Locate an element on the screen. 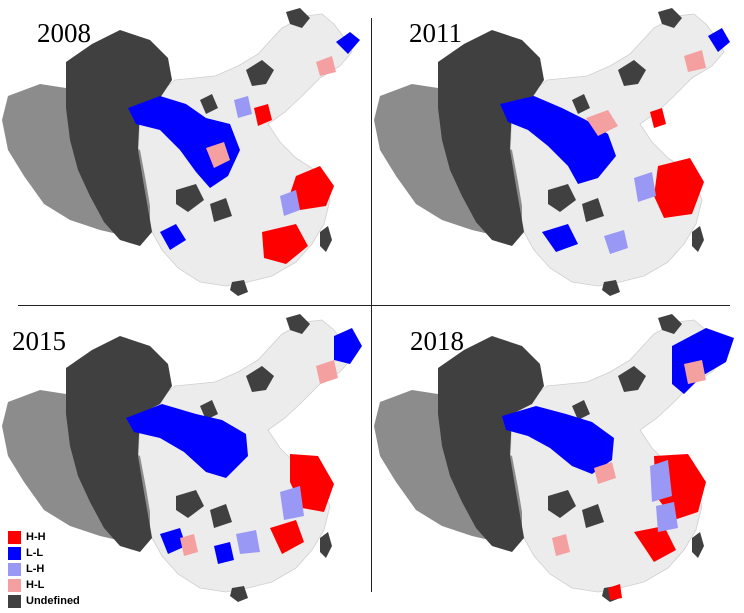 The height and width of the screenshot is (613, 744). legend-label: H-H is located at coordinates (36, 537).